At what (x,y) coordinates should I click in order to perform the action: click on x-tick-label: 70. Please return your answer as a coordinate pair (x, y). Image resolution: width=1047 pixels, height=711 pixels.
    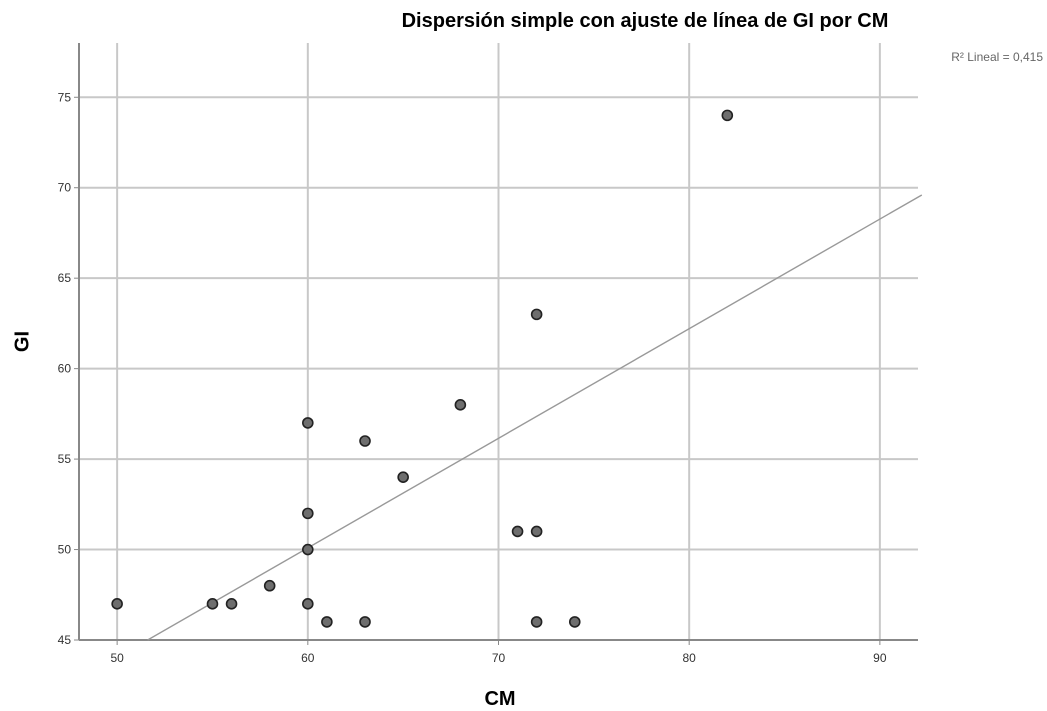
    Looking at the image, I should click on (499, 658).